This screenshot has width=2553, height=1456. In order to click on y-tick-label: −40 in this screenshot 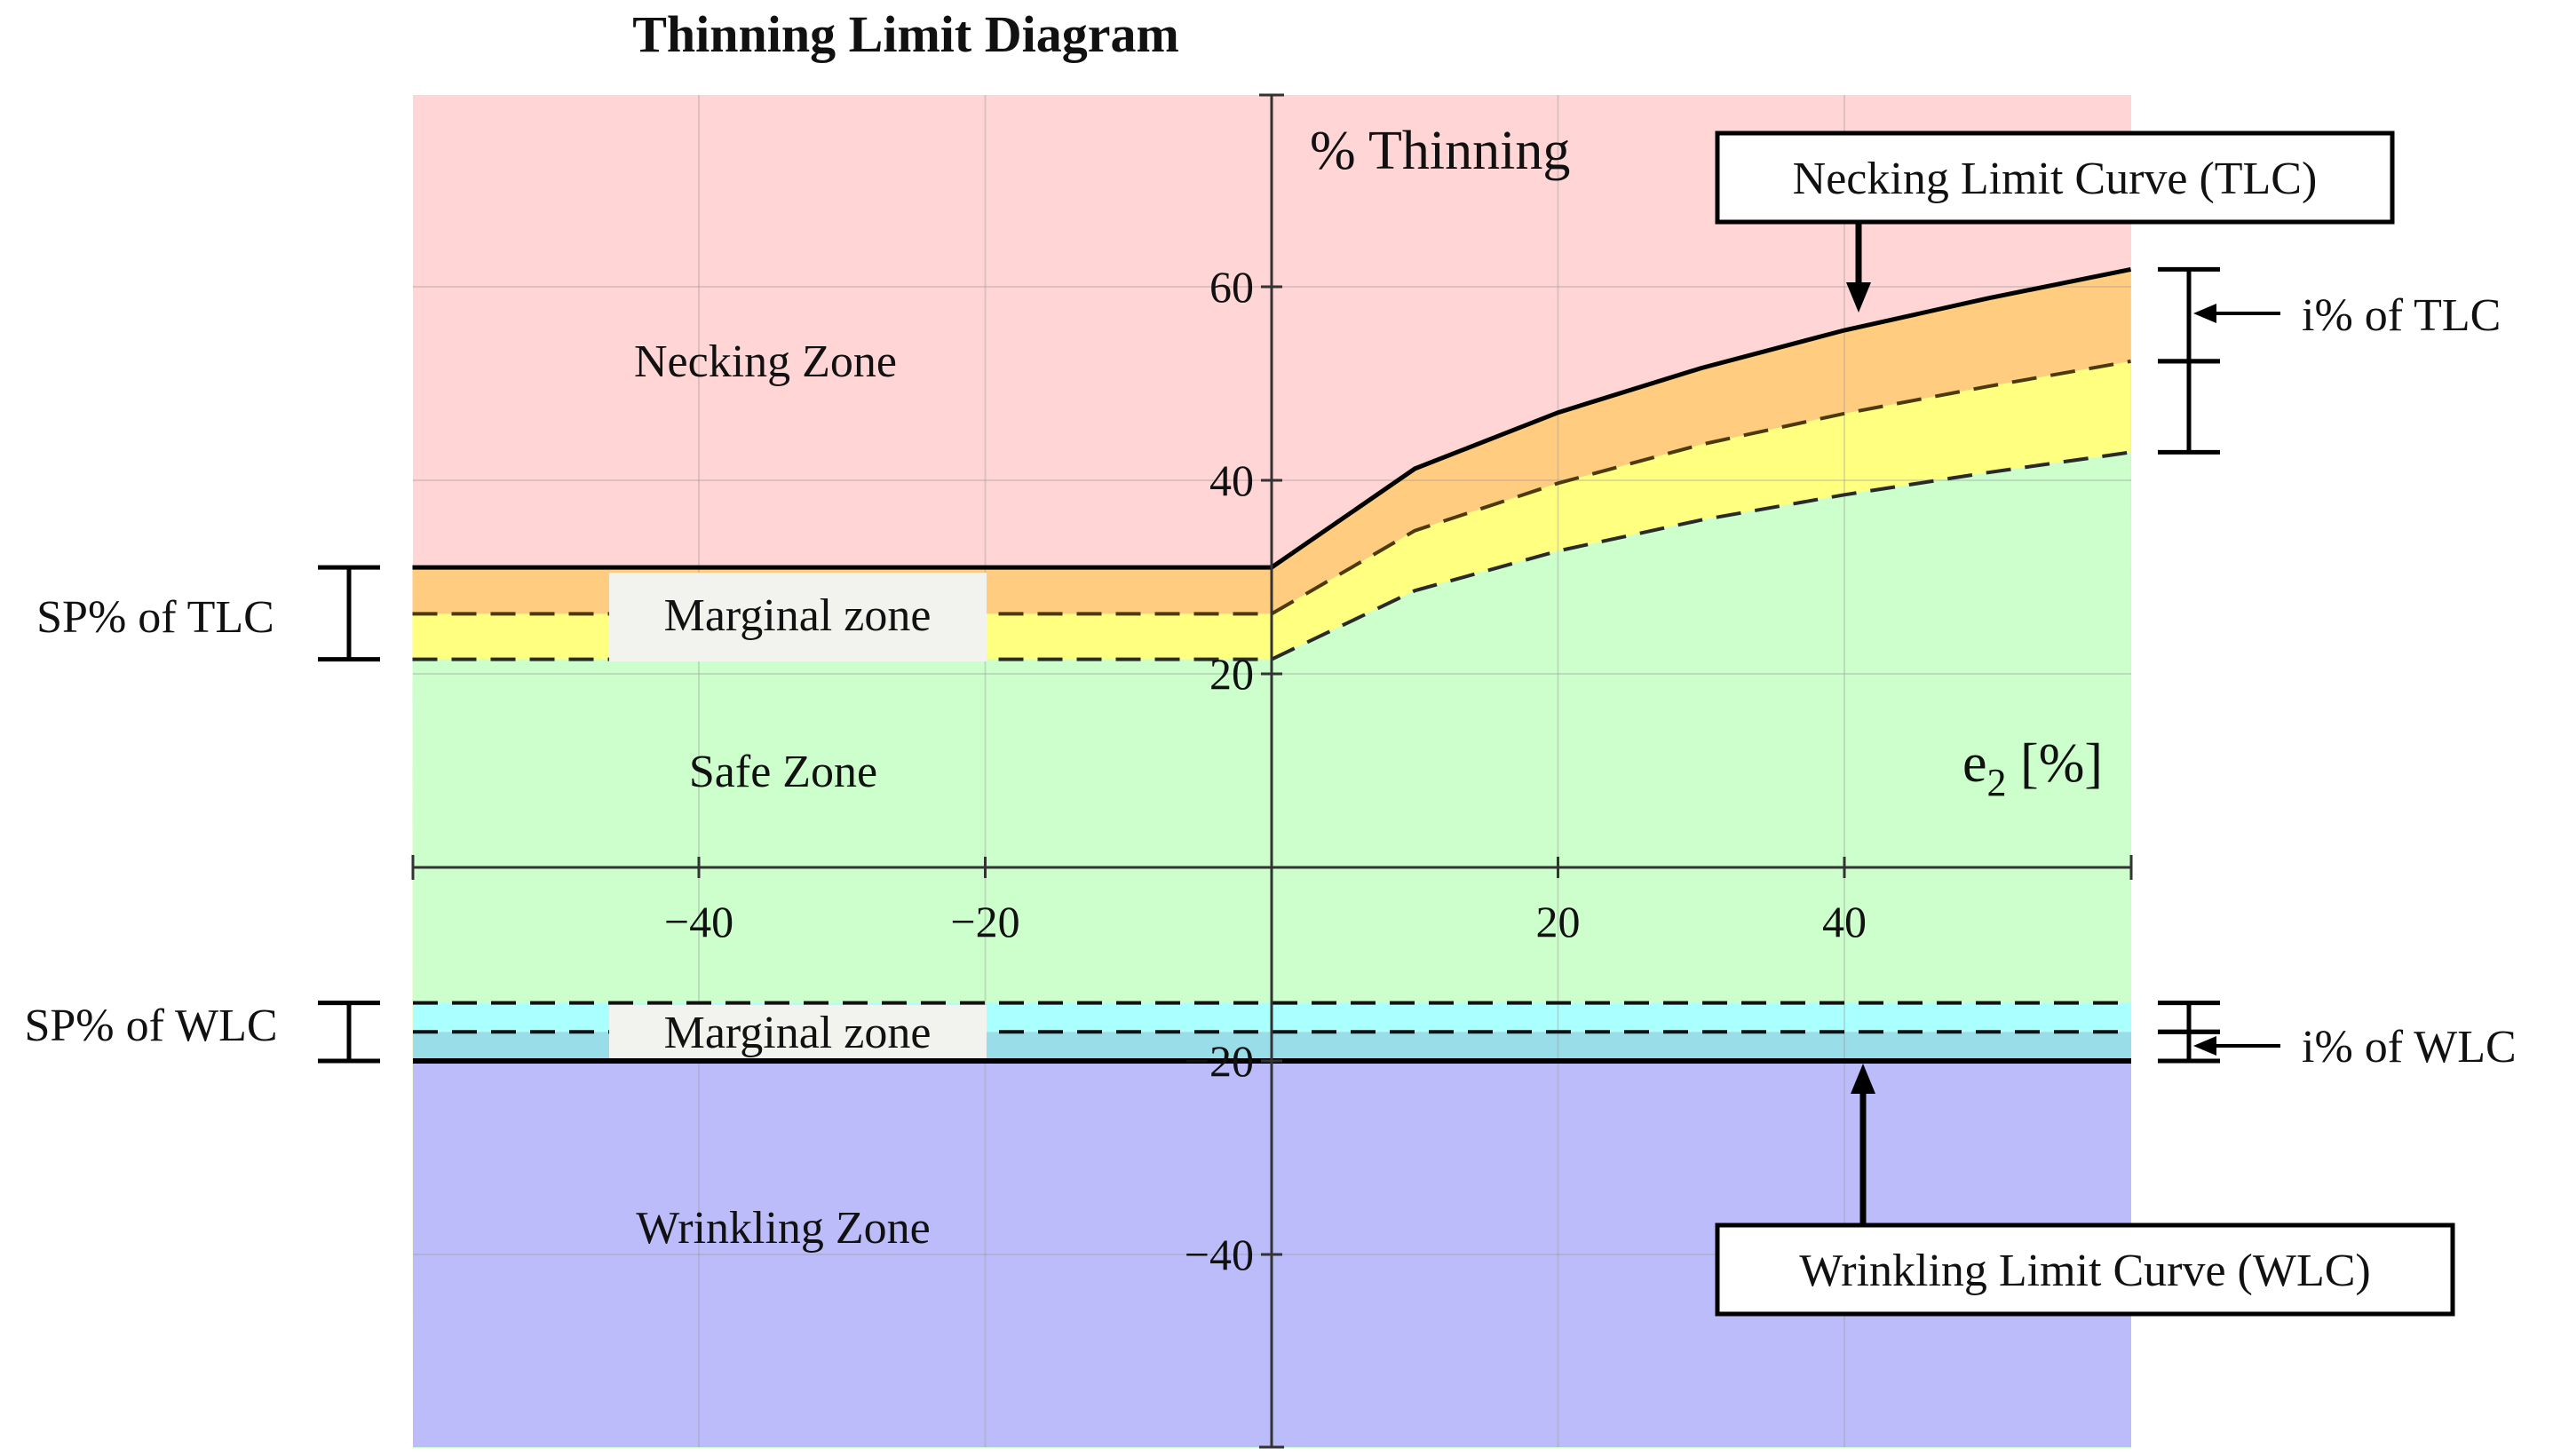, I will do `click(1219, 1254)`.